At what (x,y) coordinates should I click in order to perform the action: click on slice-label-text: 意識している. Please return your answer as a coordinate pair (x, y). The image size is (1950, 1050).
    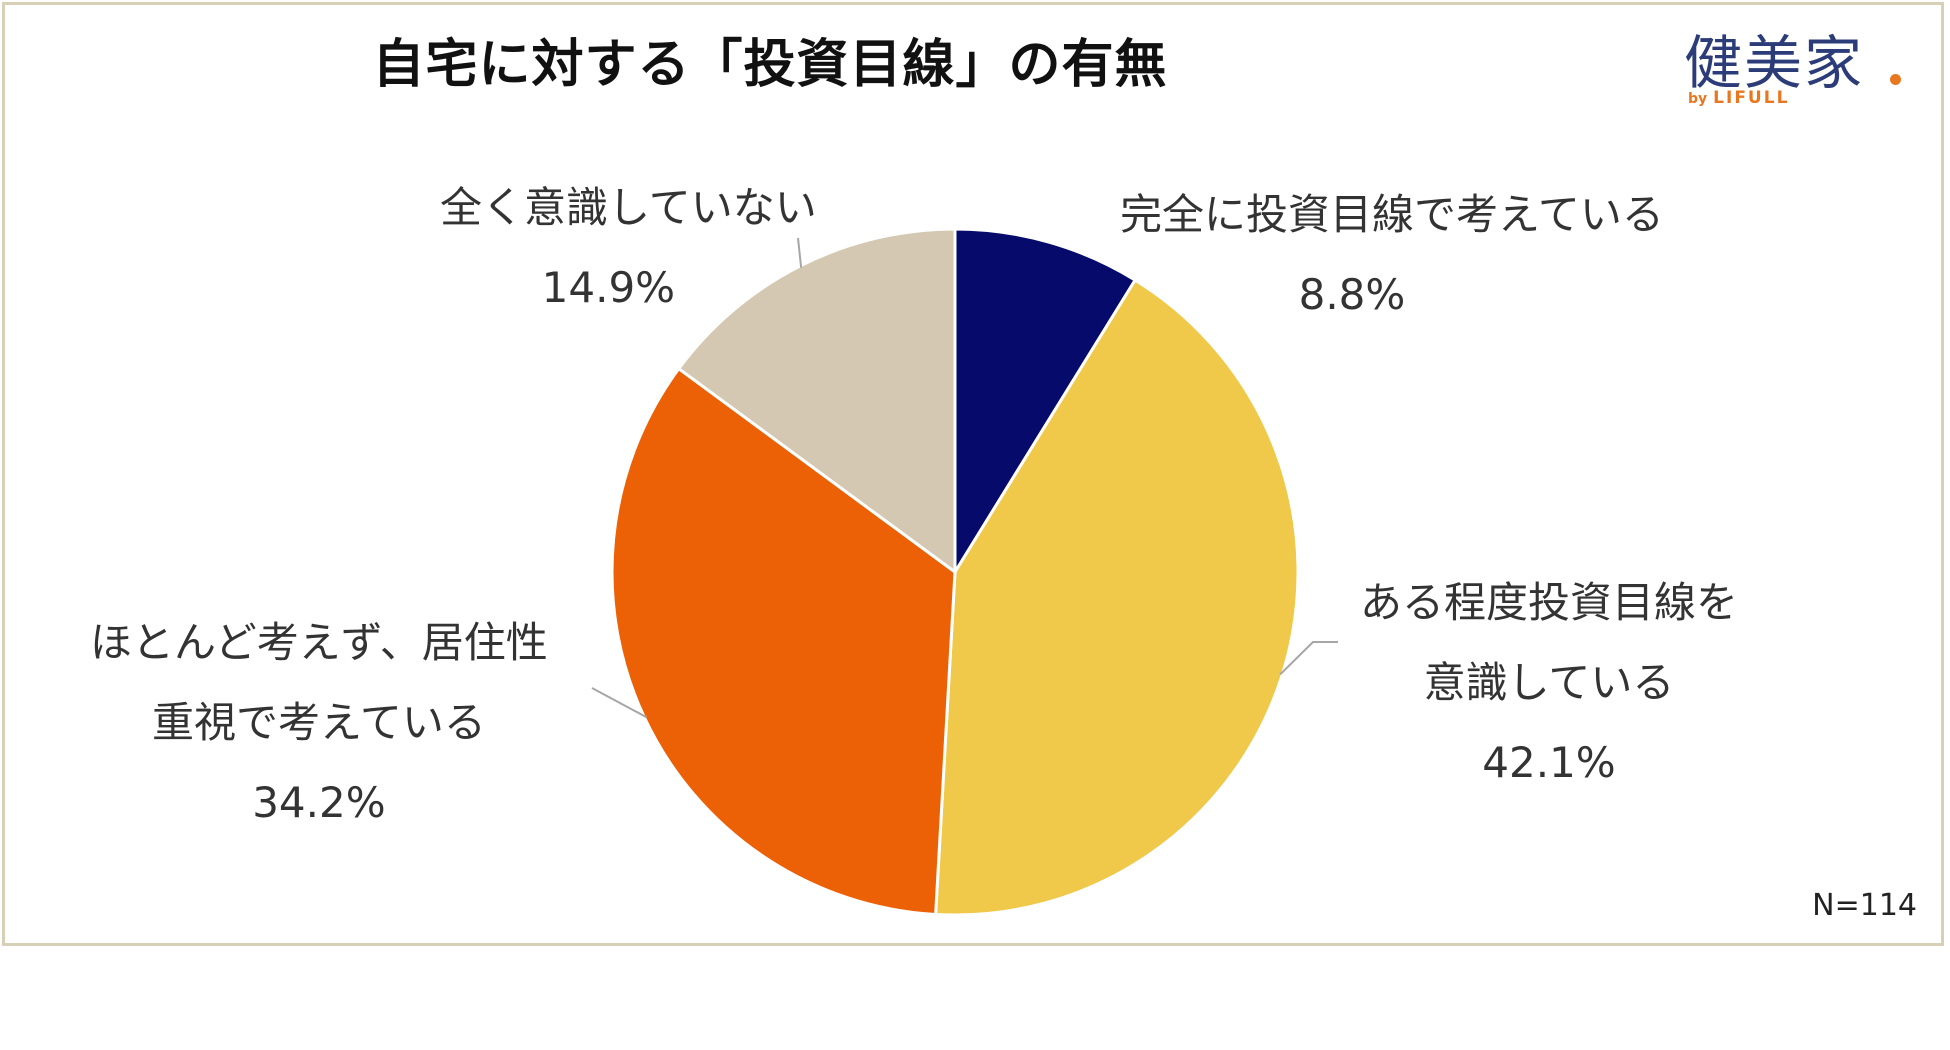
    Looking at the image, I should click on (1549, 682).